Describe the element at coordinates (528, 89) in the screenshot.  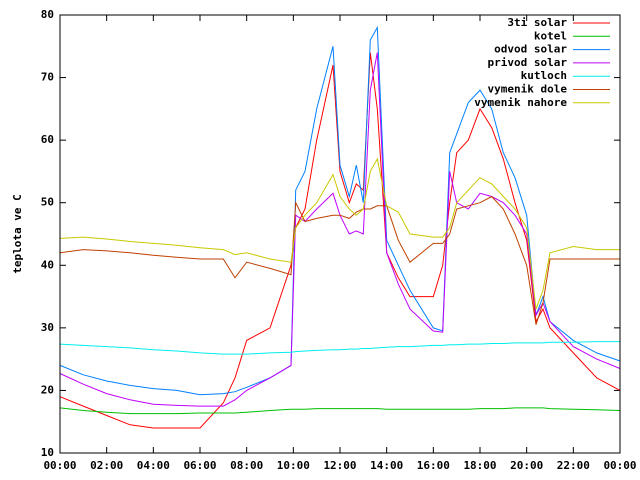
I see `legend-label: vymenik dole` at that location.